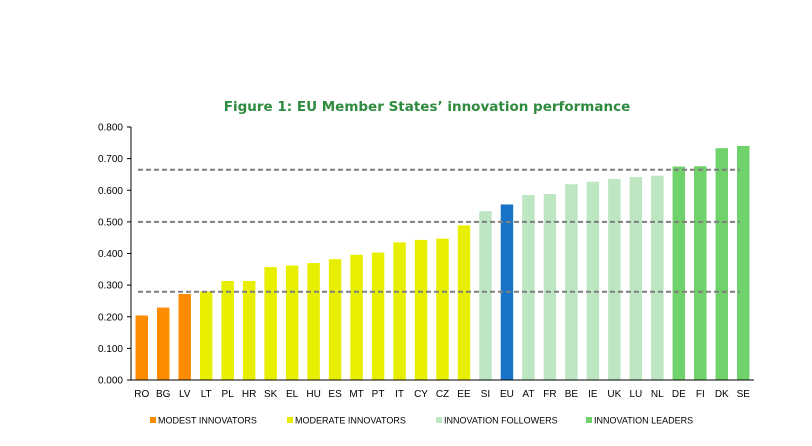 Image resolution: width=812 pixels, height=446 pixels. Describe the element at coordinates (464, 302) in the screenshot. I see `bar-ee` at that location.